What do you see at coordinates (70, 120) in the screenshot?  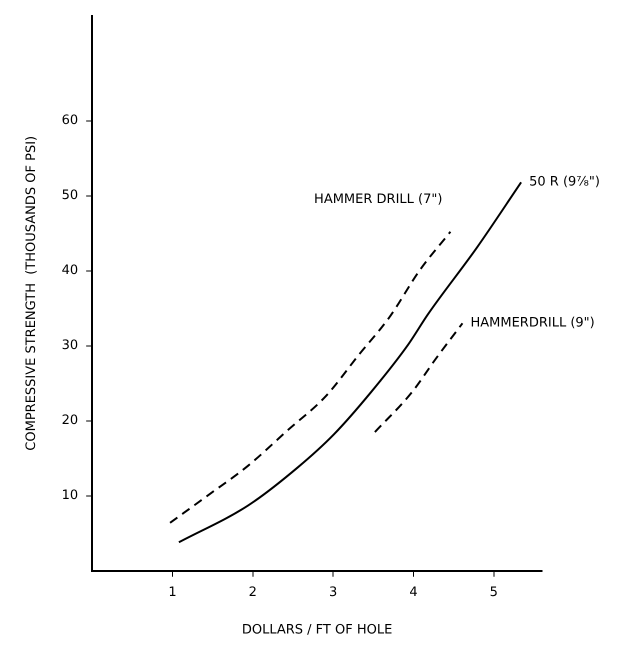 I see `y-tick-label: 60` at bounding box center [70, 120].